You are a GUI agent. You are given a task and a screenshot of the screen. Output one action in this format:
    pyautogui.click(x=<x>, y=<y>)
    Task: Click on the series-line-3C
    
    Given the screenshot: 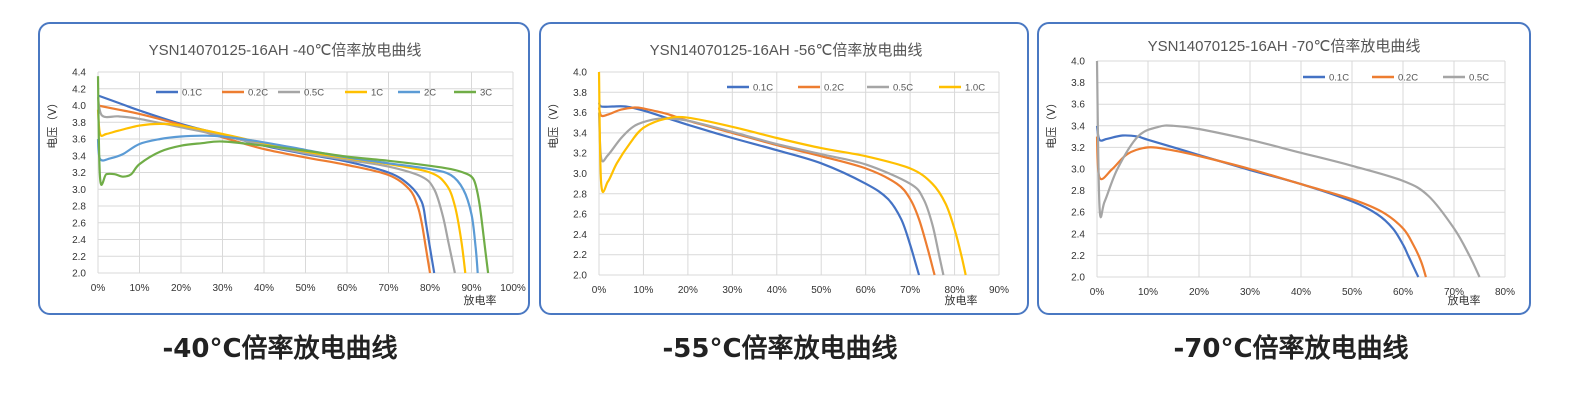 What is the action you would take?
    pyautogui.click(x=293, y=175)
    